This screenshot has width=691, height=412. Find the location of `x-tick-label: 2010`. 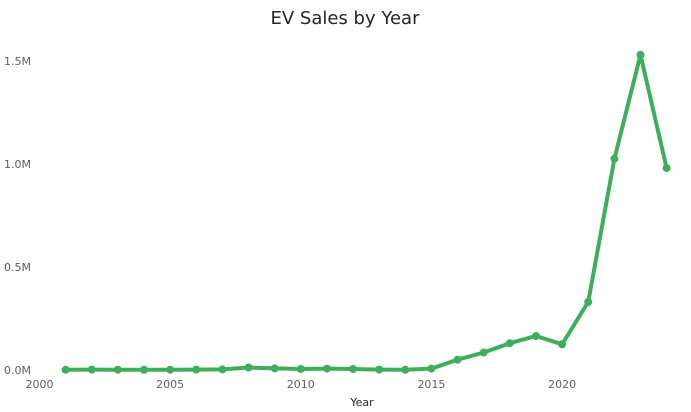

x-tick-label: 2010 is located at coordinates (301, 384).